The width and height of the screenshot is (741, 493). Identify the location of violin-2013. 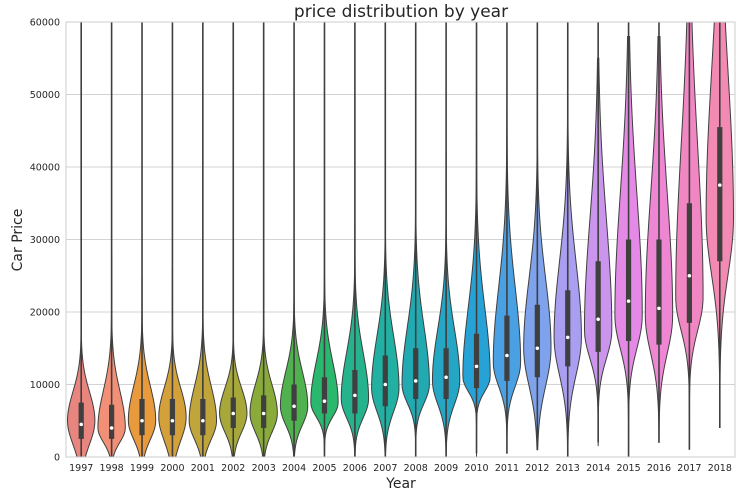
(567, 239).